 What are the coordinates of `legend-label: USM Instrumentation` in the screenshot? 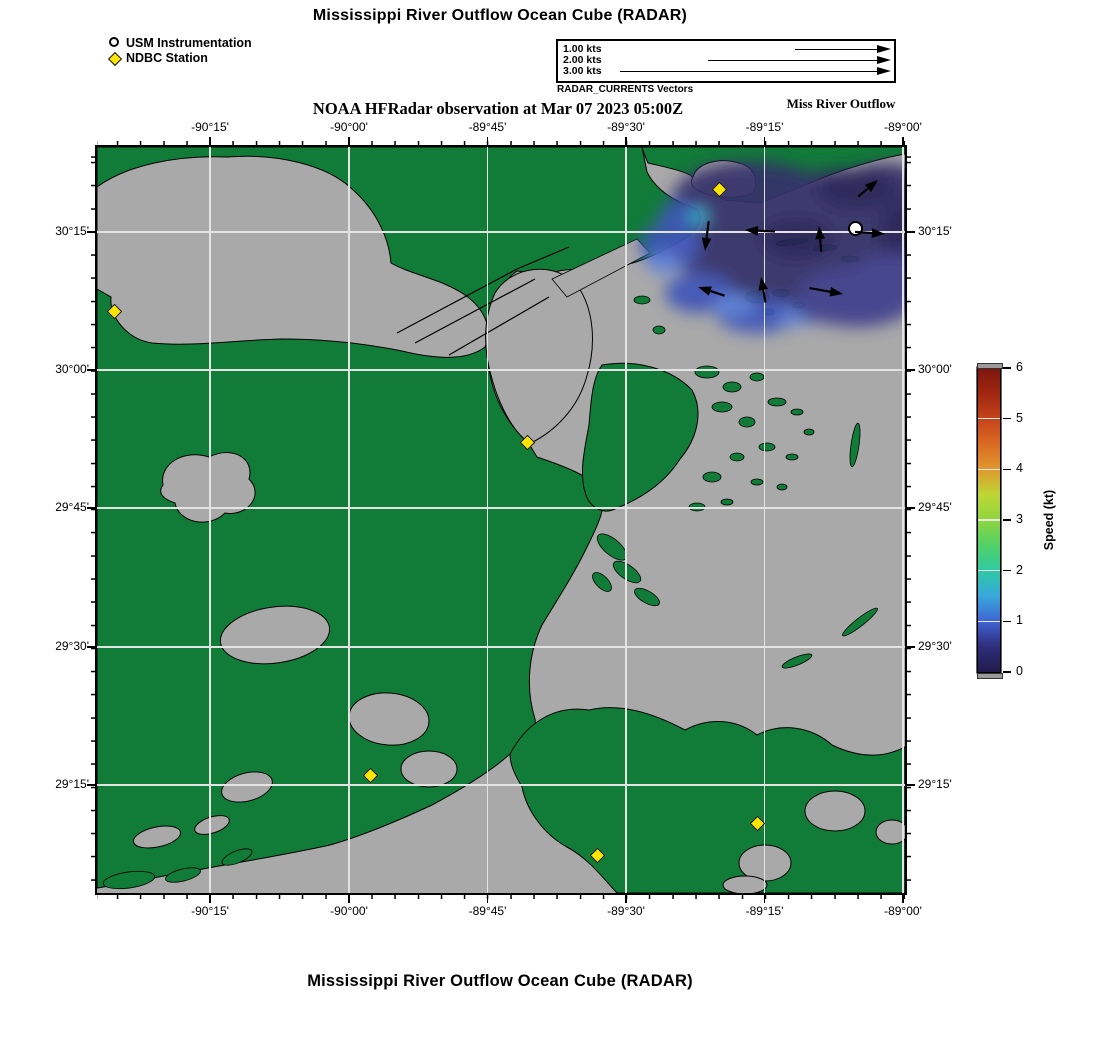 It's located at (189, 43).